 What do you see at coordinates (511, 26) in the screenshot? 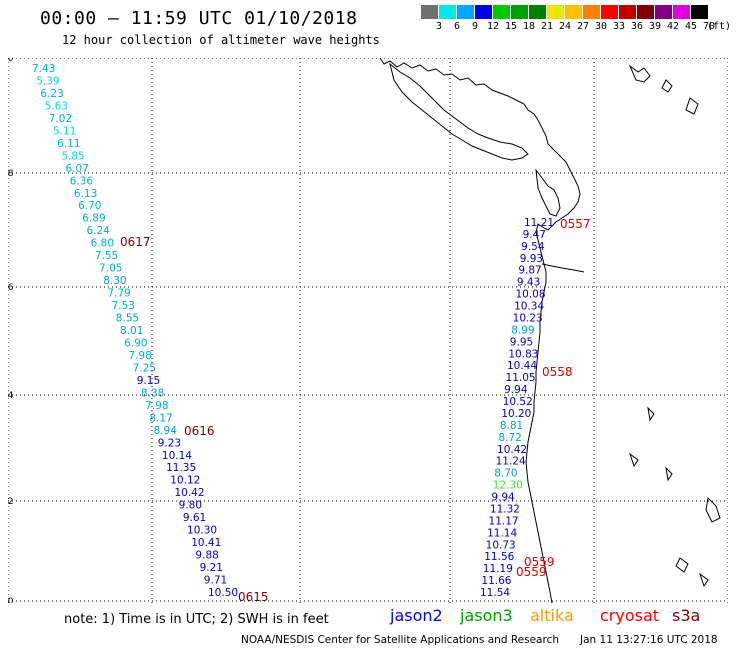
I see `color-scale-label: 15` at bounding box center [511, 26].